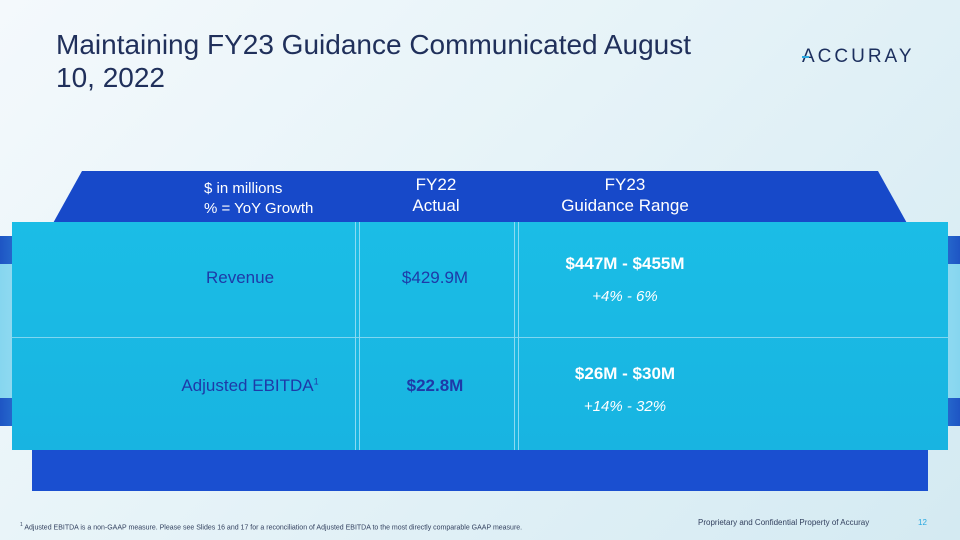 This screenshot has width=960, height=540. I want to click on header-units: $ in millions % = YoY Growth, so click(258, 199).